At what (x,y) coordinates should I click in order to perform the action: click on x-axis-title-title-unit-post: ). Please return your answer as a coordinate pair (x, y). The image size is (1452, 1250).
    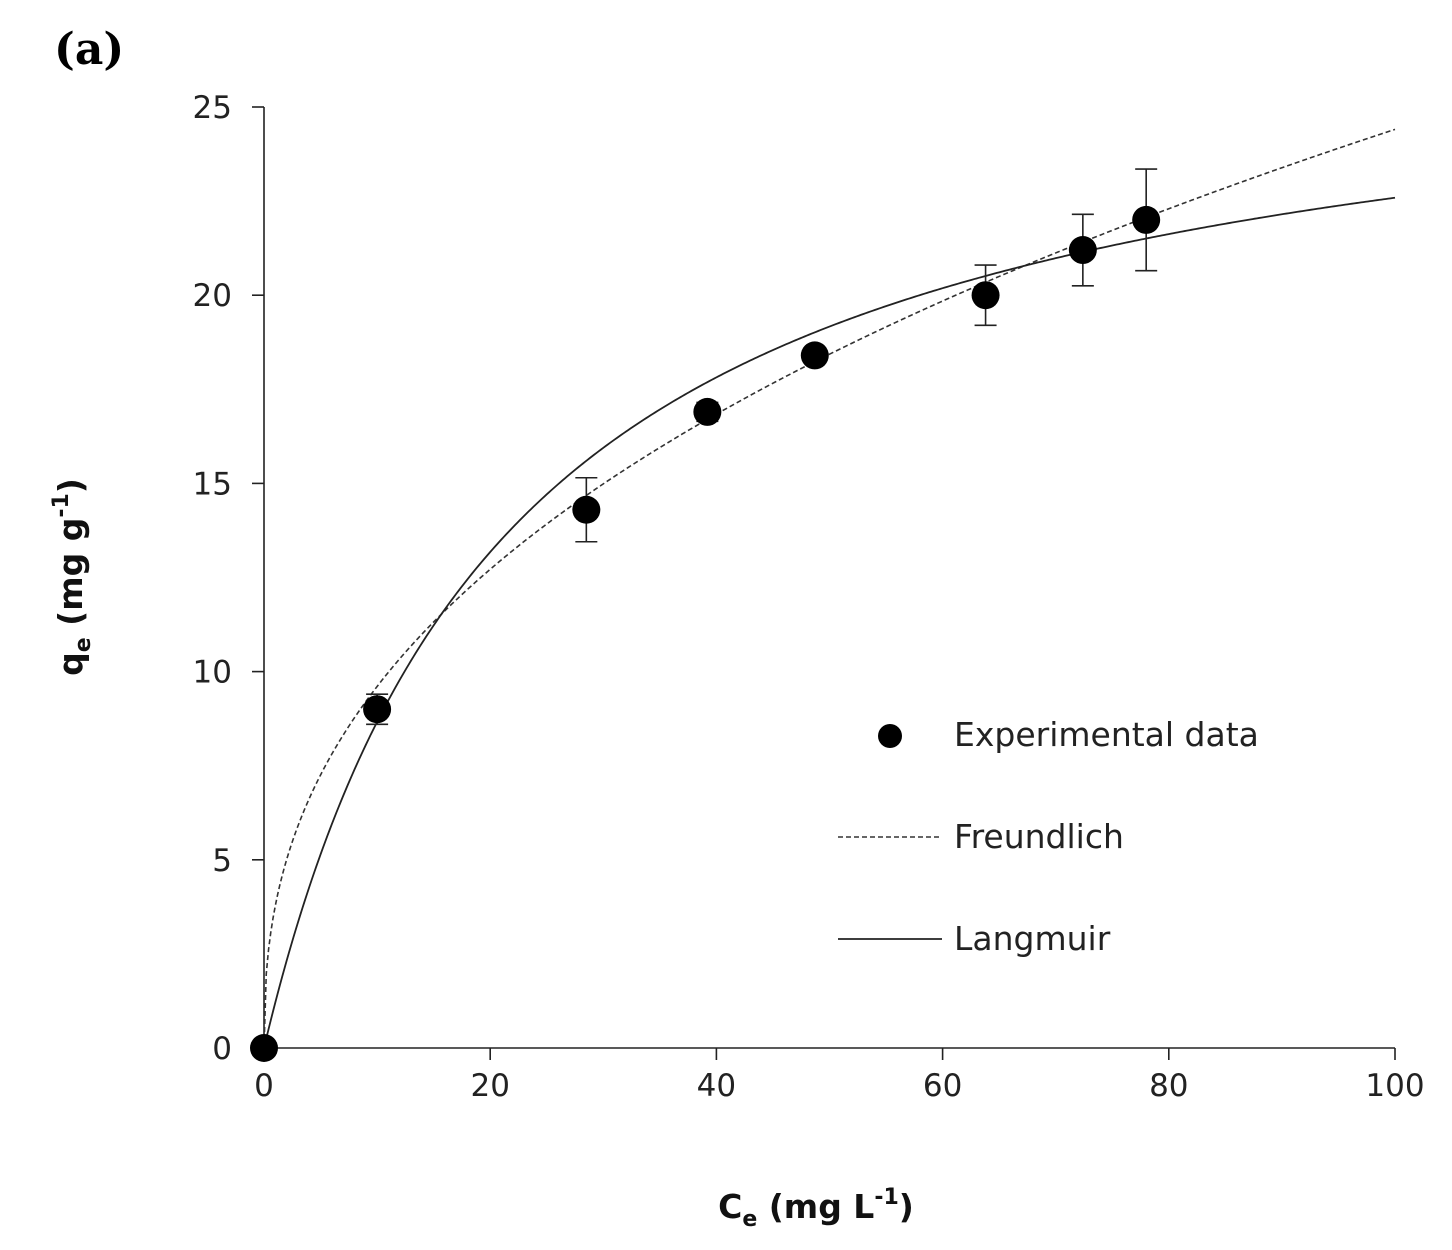
    Looking at the image, I should click on (906, 1206).